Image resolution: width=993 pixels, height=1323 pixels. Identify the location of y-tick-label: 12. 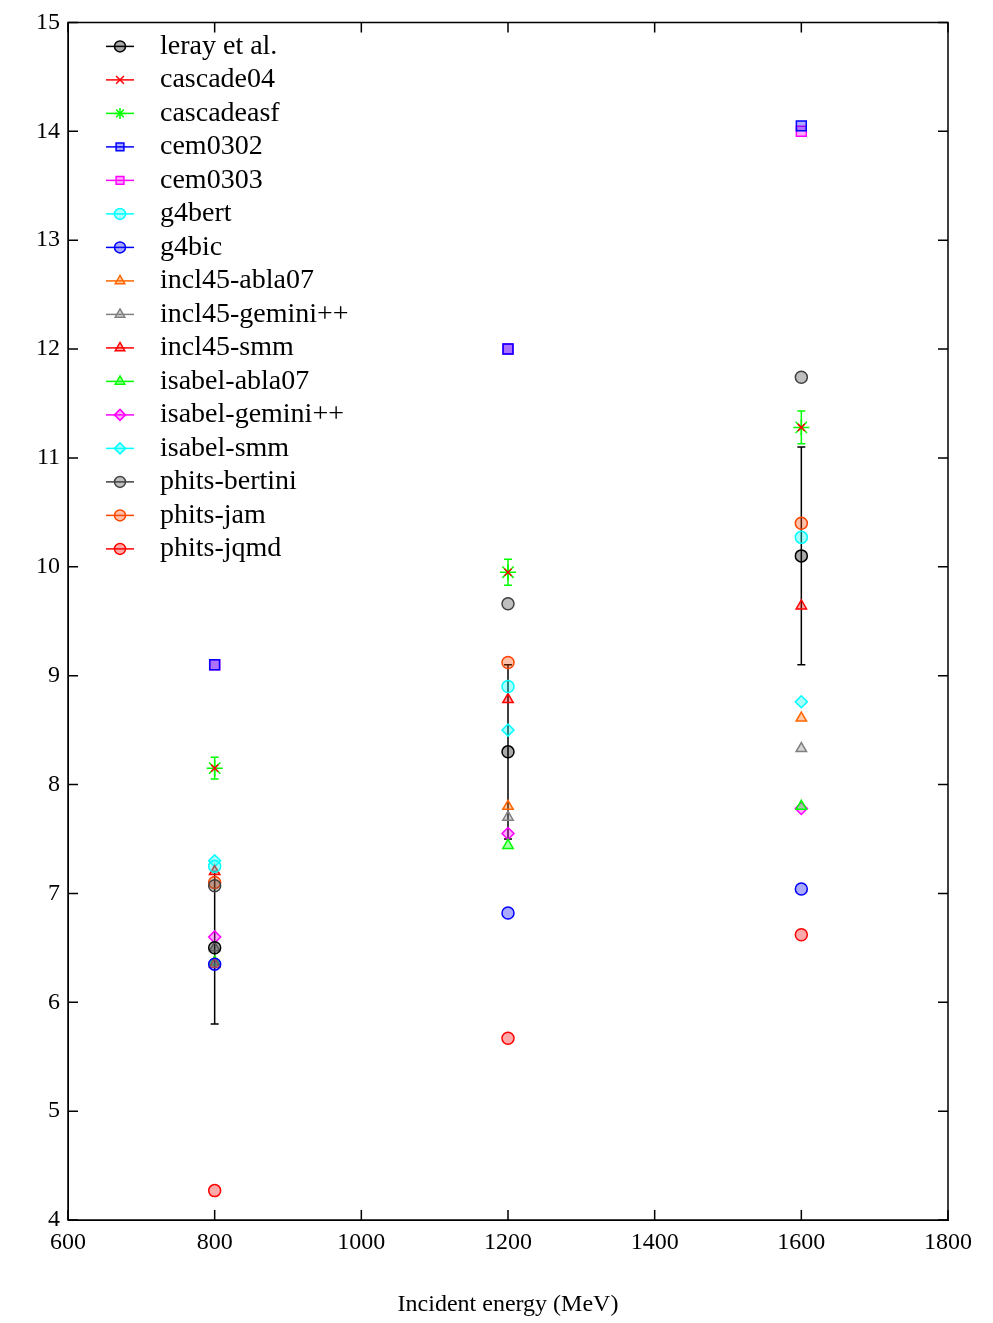
(48, 347).